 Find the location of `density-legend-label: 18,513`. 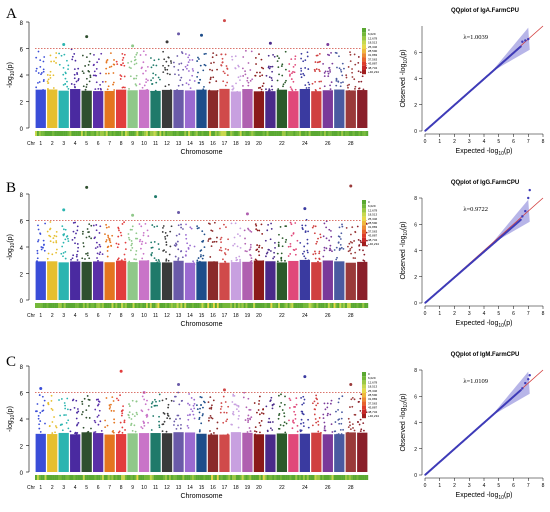

density-legend-label: 18,513 is located at coordinates (373, 43).